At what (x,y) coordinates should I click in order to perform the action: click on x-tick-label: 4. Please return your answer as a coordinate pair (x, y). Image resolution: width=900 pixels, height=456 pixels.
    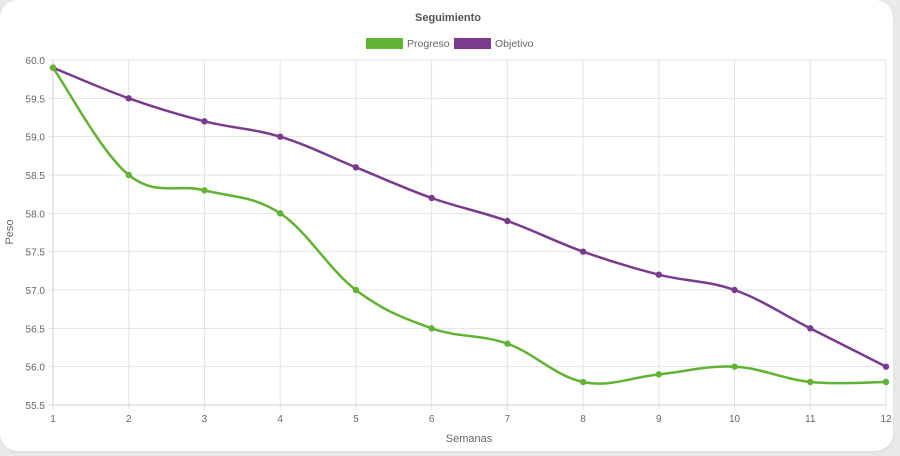
    Looking at the image, I should click on (280, 419).